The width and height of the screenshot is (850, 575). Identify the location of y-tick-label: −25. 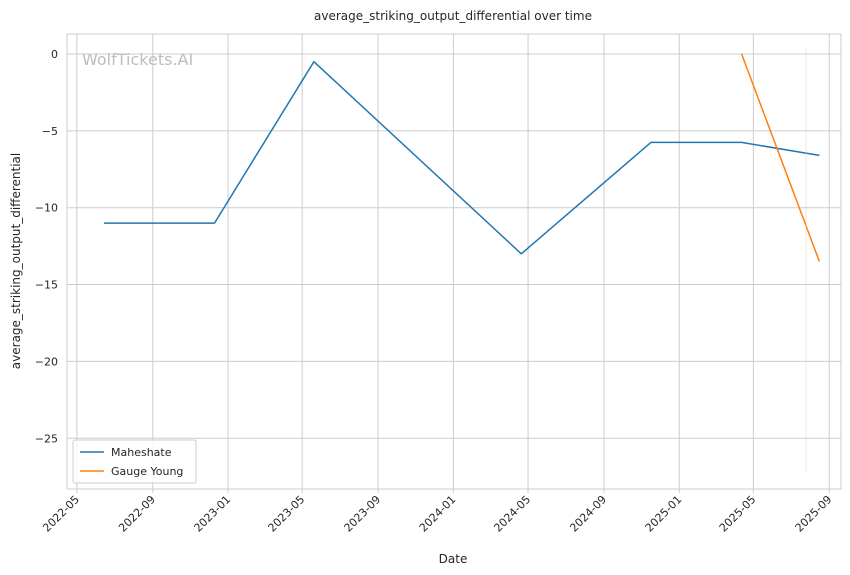
(46, 438).